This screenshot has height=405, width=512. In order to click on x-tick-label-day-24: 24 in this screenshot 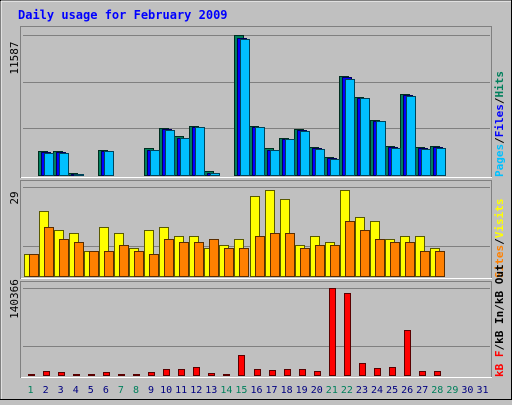, I will do `click(377, 390)`.